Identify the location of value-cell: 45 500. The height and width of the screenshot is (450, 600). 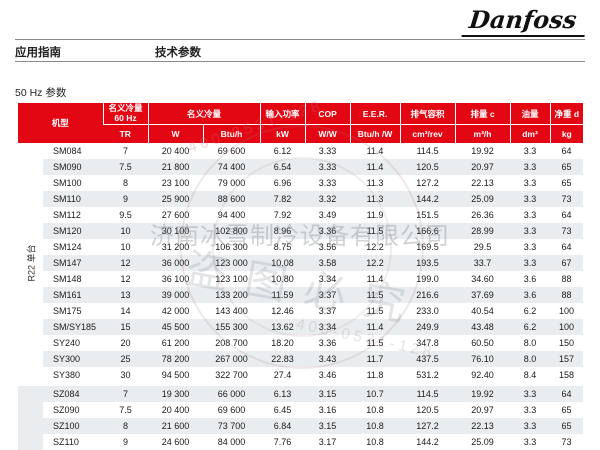
(176, 327).